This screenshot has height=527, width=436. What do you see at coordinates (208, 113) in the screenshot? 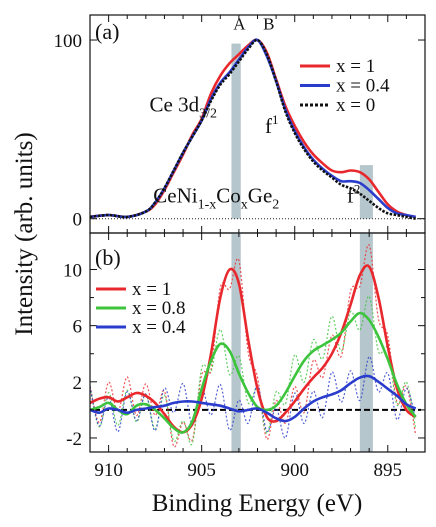
I see `annotation-sub: 3/2` at bounding box center [208, 113].